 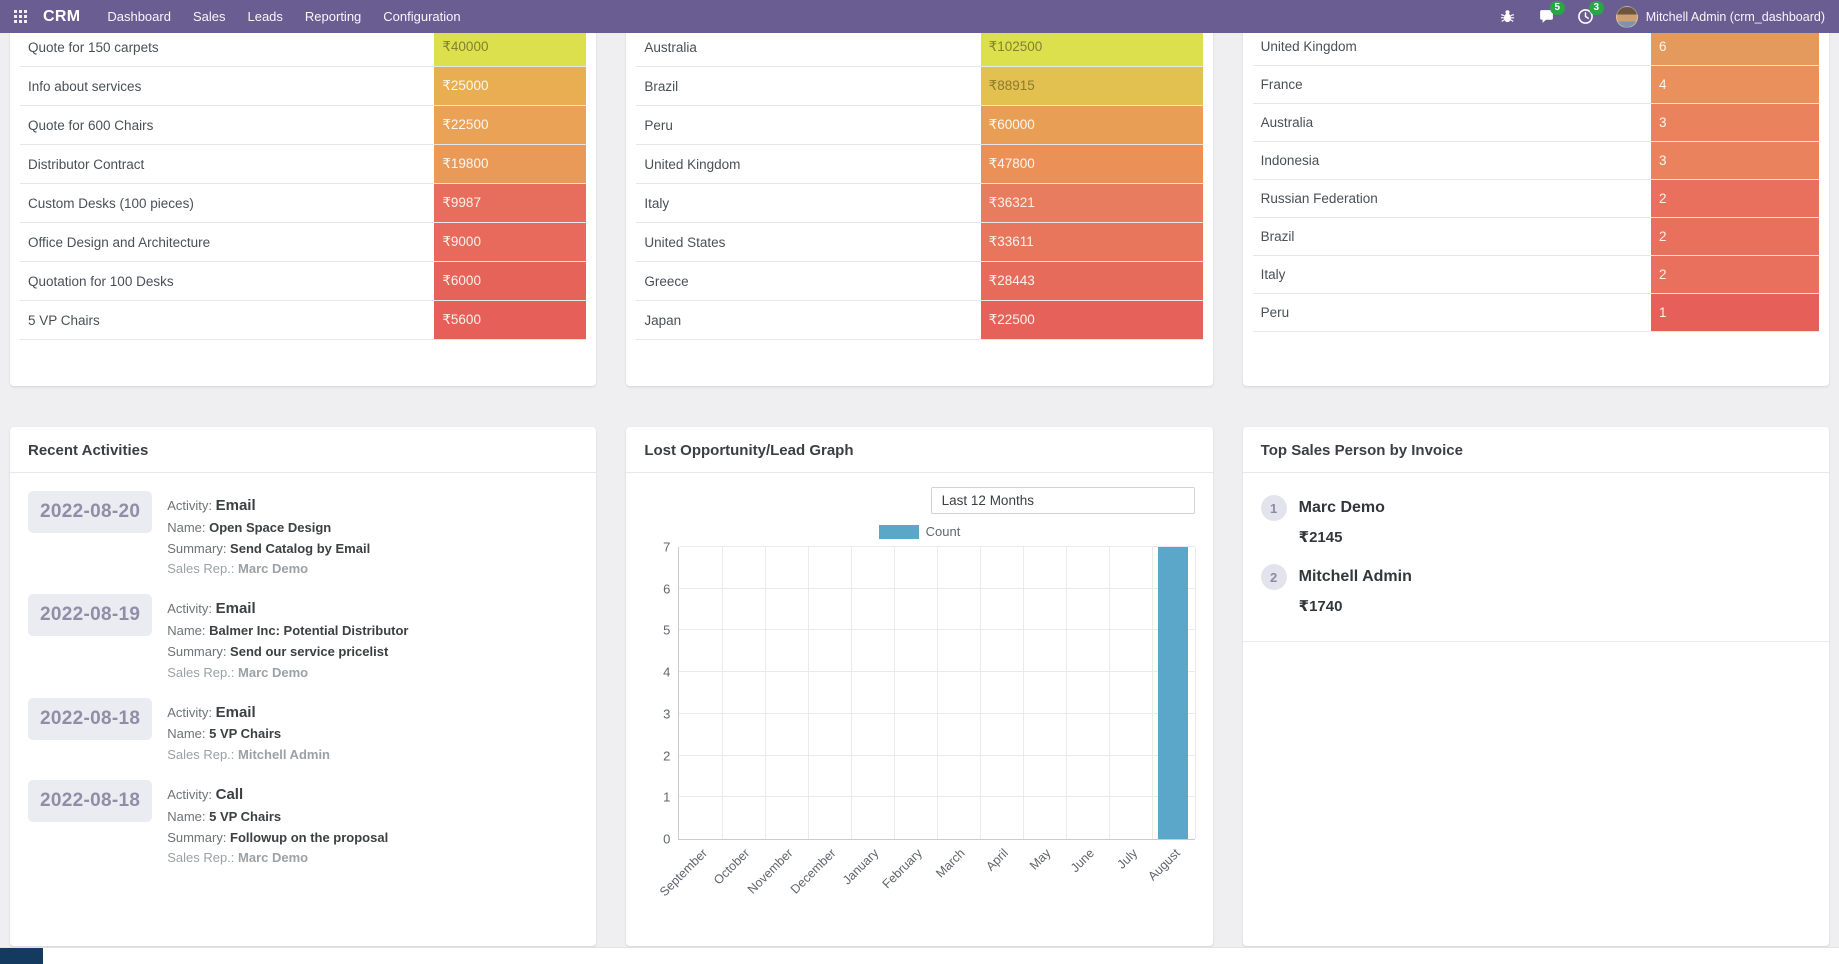 I want to click on y-axis-label: 3, so click(x=667, y=714).